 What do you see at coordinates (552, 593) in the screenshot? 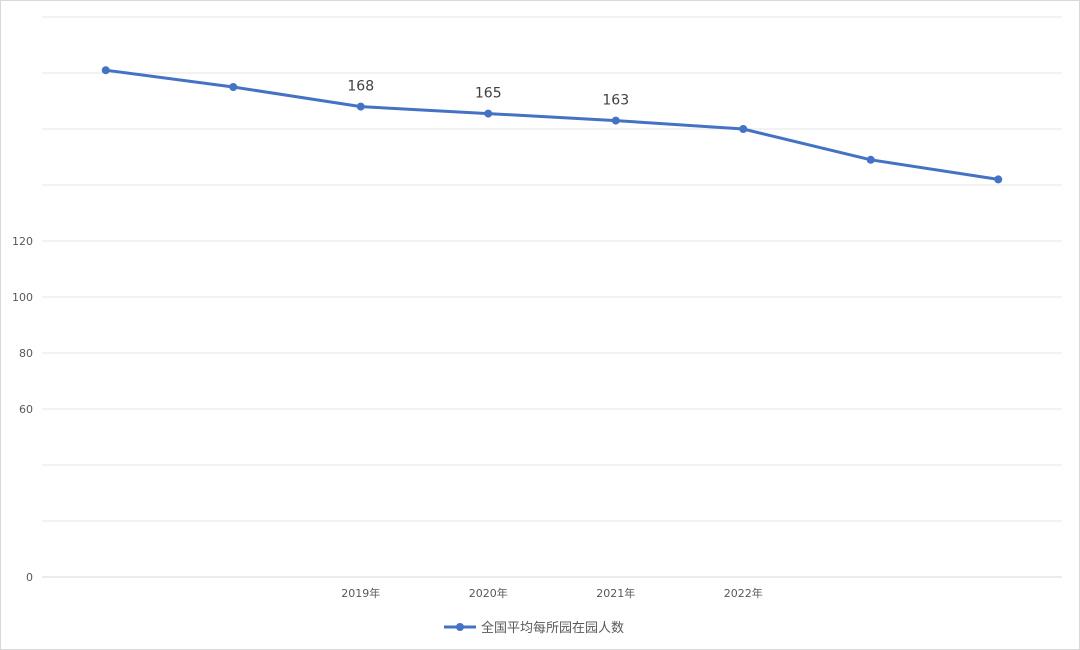
I see `x-axis-tick-labels: 2019年 2020年 2021年 2022年` at bounding box center [552, 593].